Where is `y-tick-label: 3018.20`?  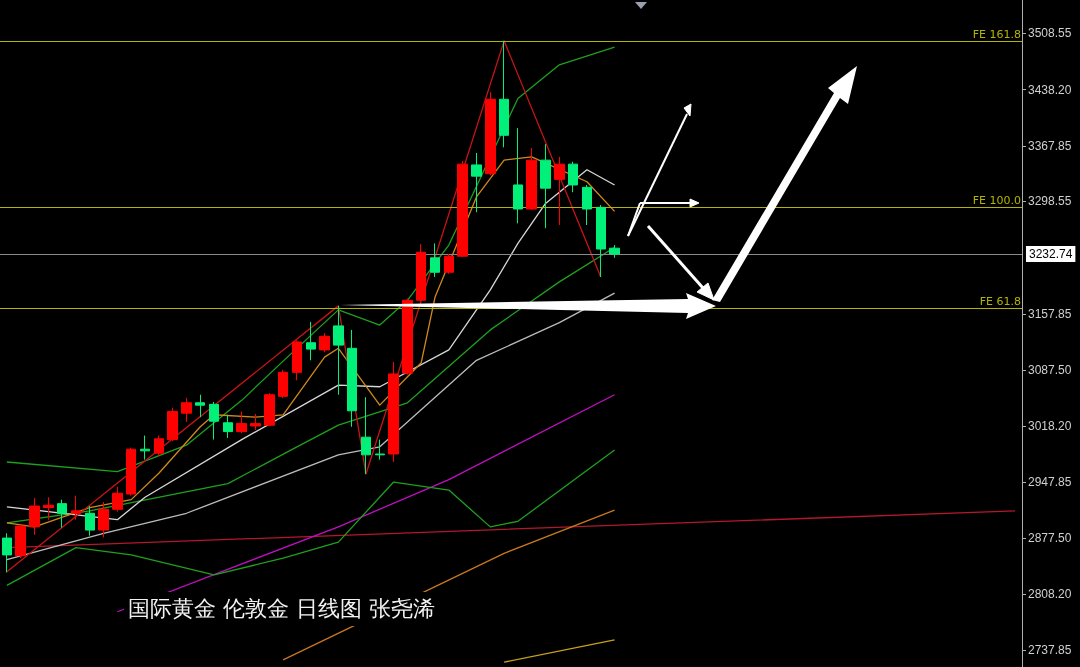
y-tick-label: 3018.20 is located at coordinates (1050, 425).